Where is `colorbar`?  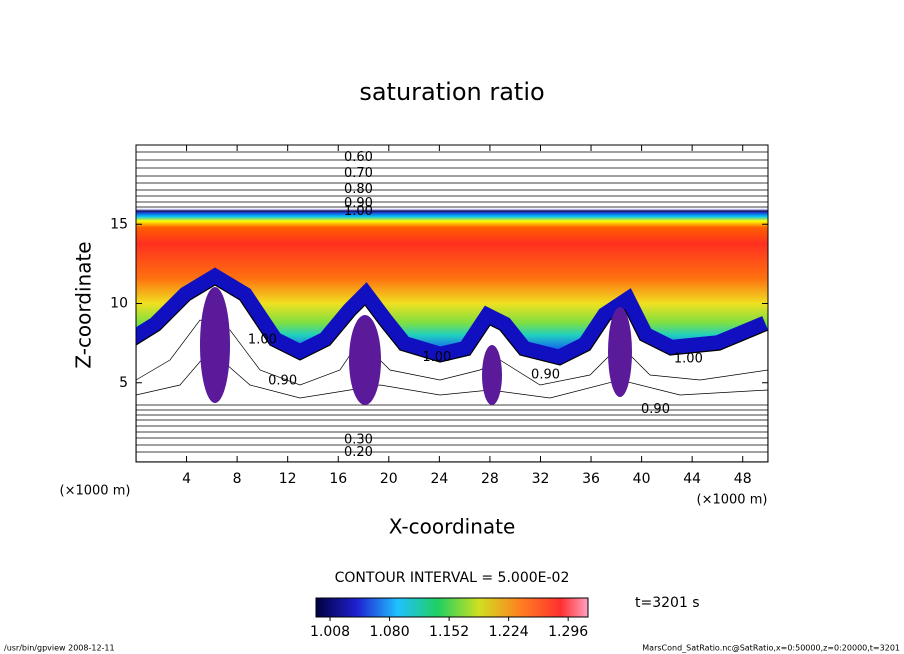 colorbar is located at coordinates (452, 607).